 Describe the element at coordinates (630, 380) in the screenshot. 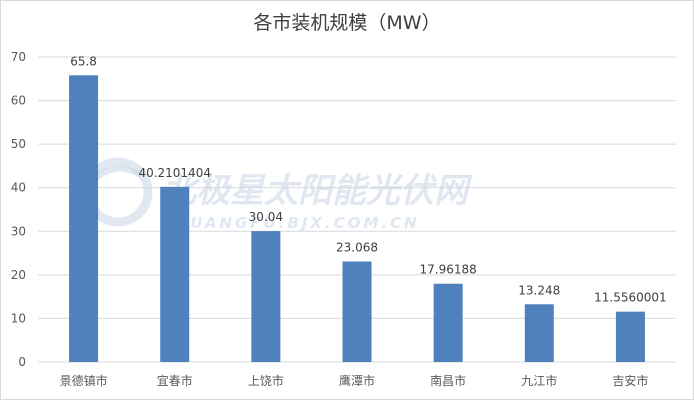

I see `x-category-label: 吉安市` at that location.